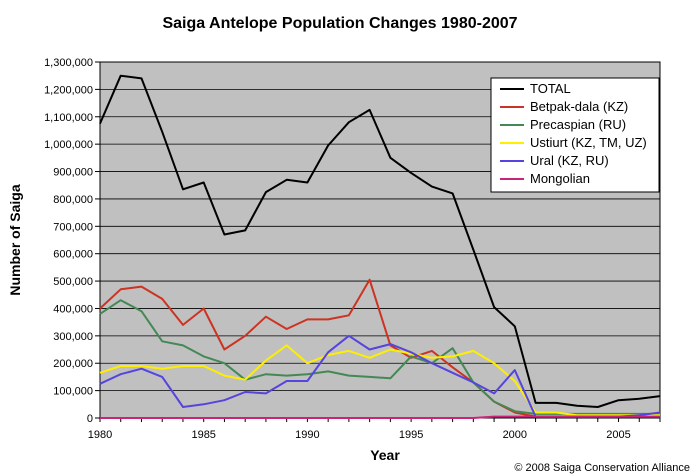 This screenshot has height=475, width=700. Describe the element at coordinates (374, 429) in the screenshot. I see `x-axis-ticks: 1980 1985 1990 1995 2000 2005` at that location.